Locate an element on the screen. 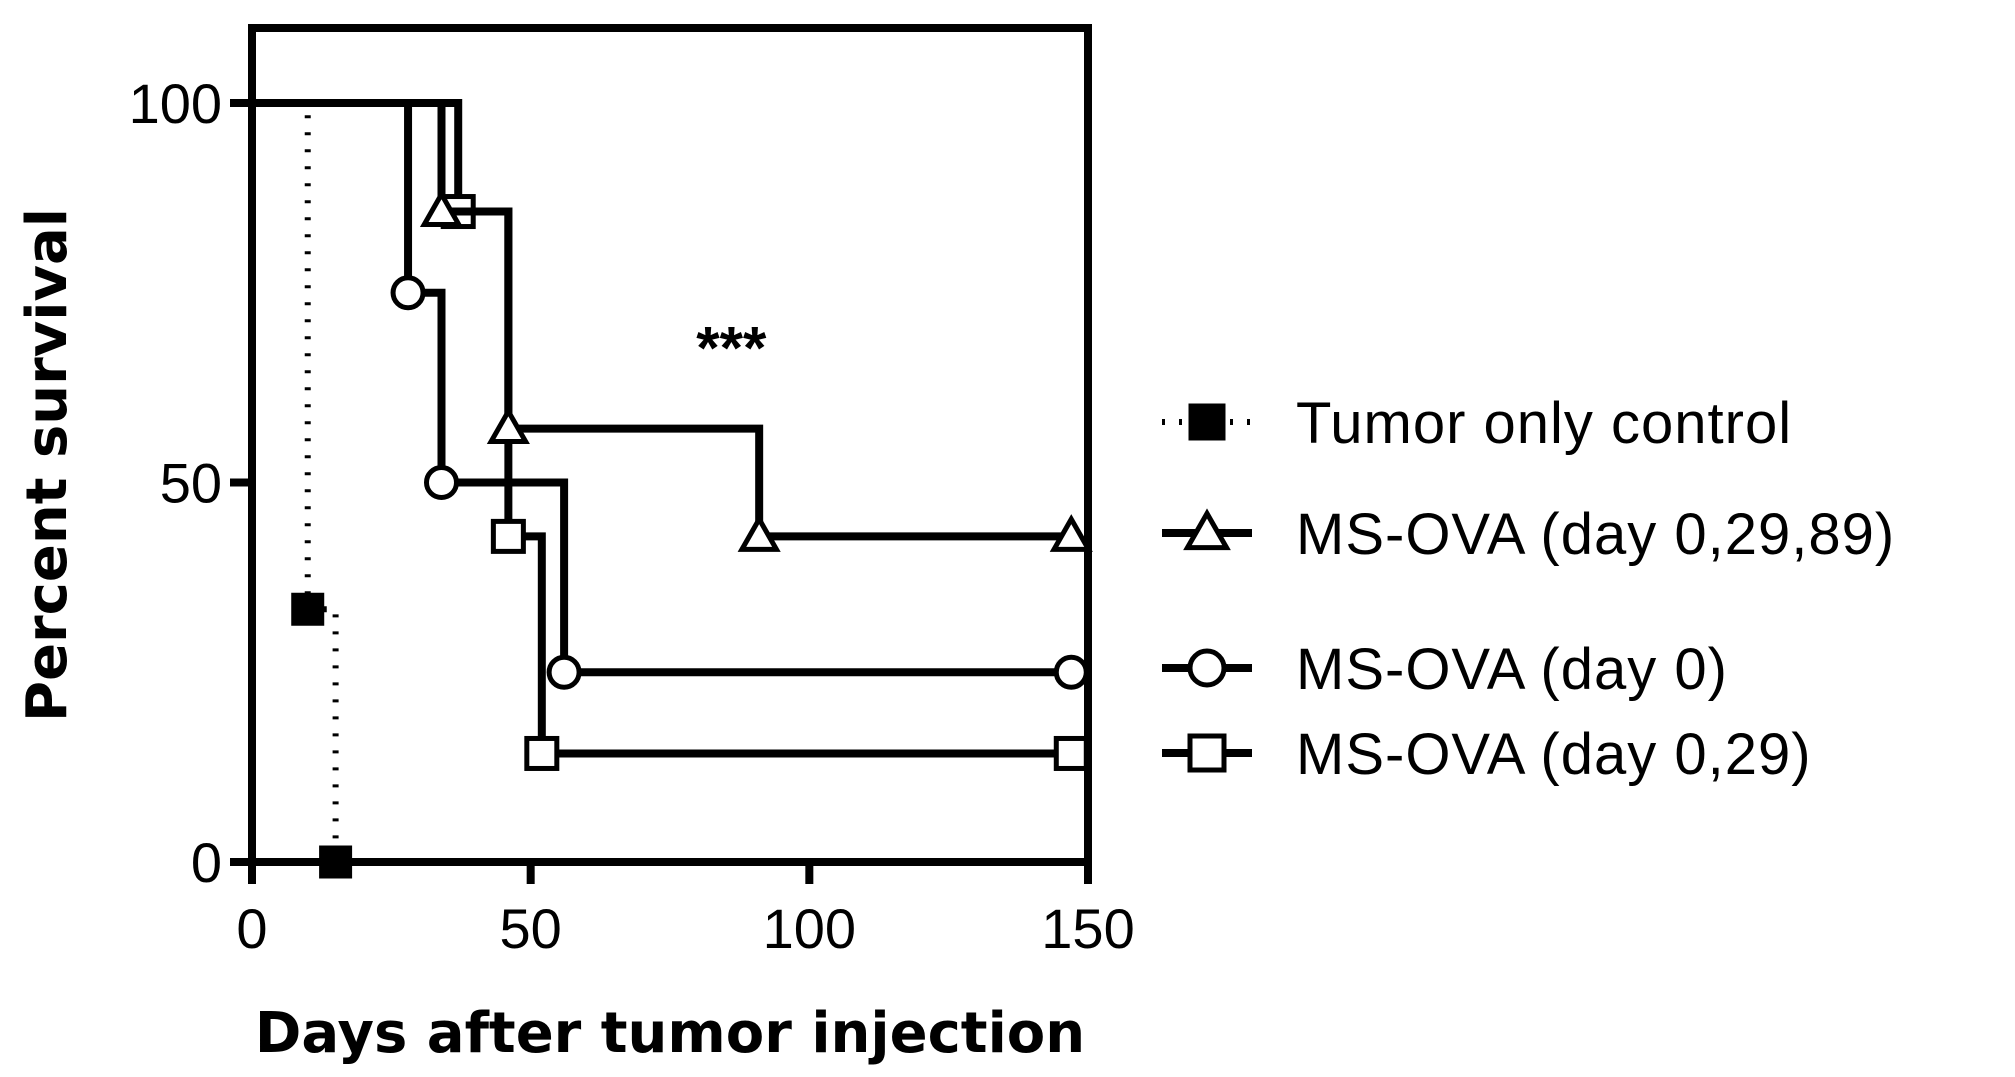 This screenshot has width=2015, height=1077. y-tick-label: 50 is located at coordinates (191, 483).